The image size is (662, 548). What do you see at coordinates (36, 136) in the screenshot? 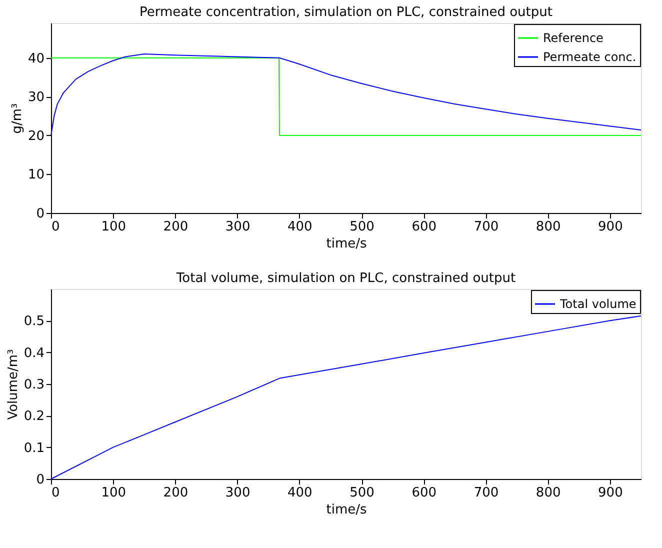
I see `y-tick-label: 20` at bounding box center [36, 136].